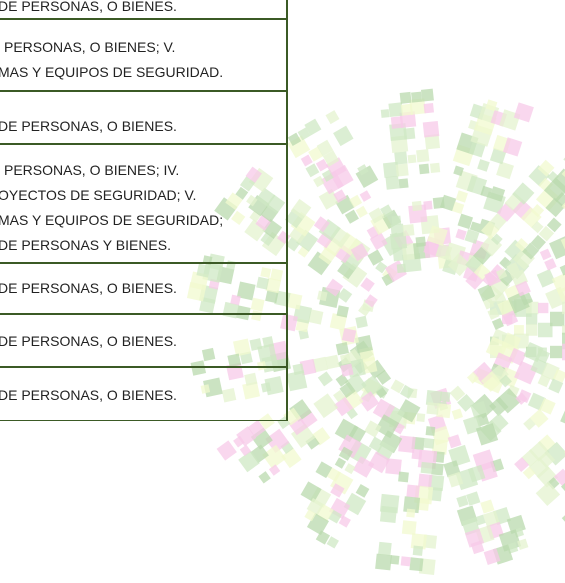  What do you see at coordinates (90, 47) in the screenshot?
I see `cell-text: PERSONAS, O BIENES; V.` at bounding box center [90, 47].